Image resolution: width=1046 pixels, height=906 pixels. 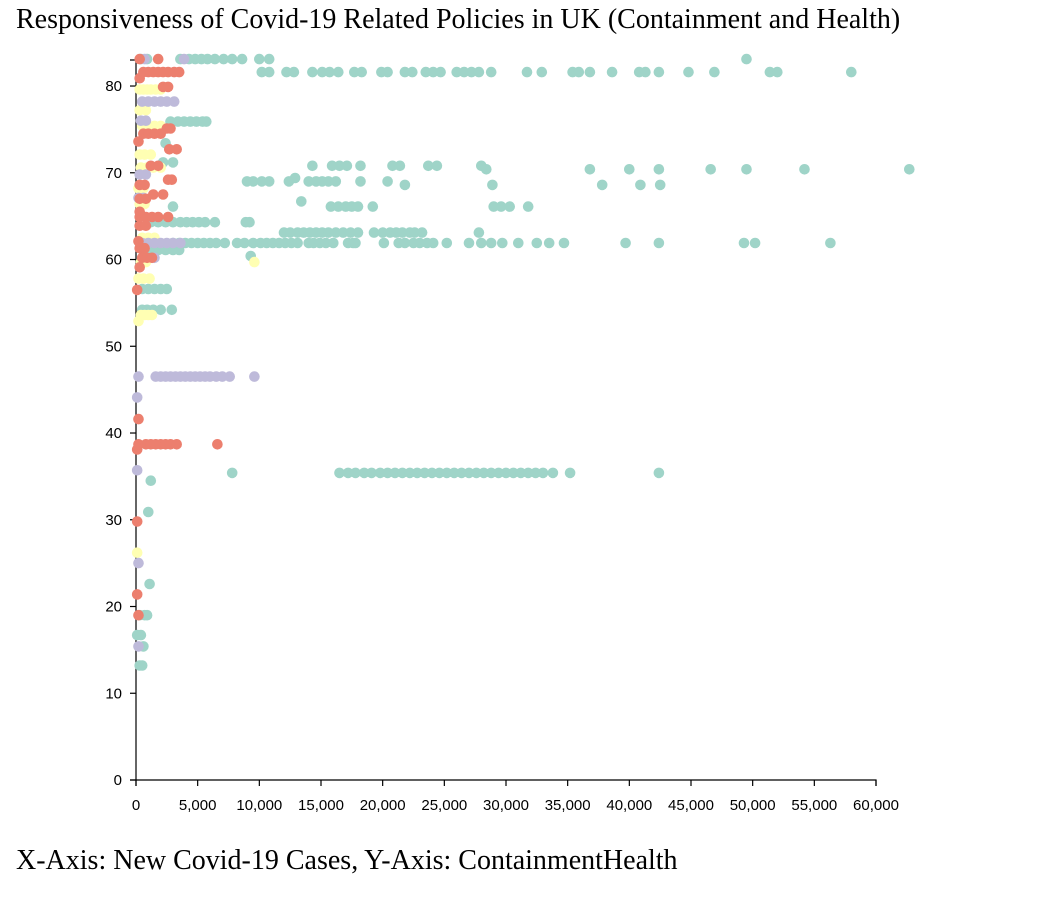 What do you see at coordinates (568, 805) in the screenshot?
I see `x-tick-label: 35,000` at bounding box center [568, 805].